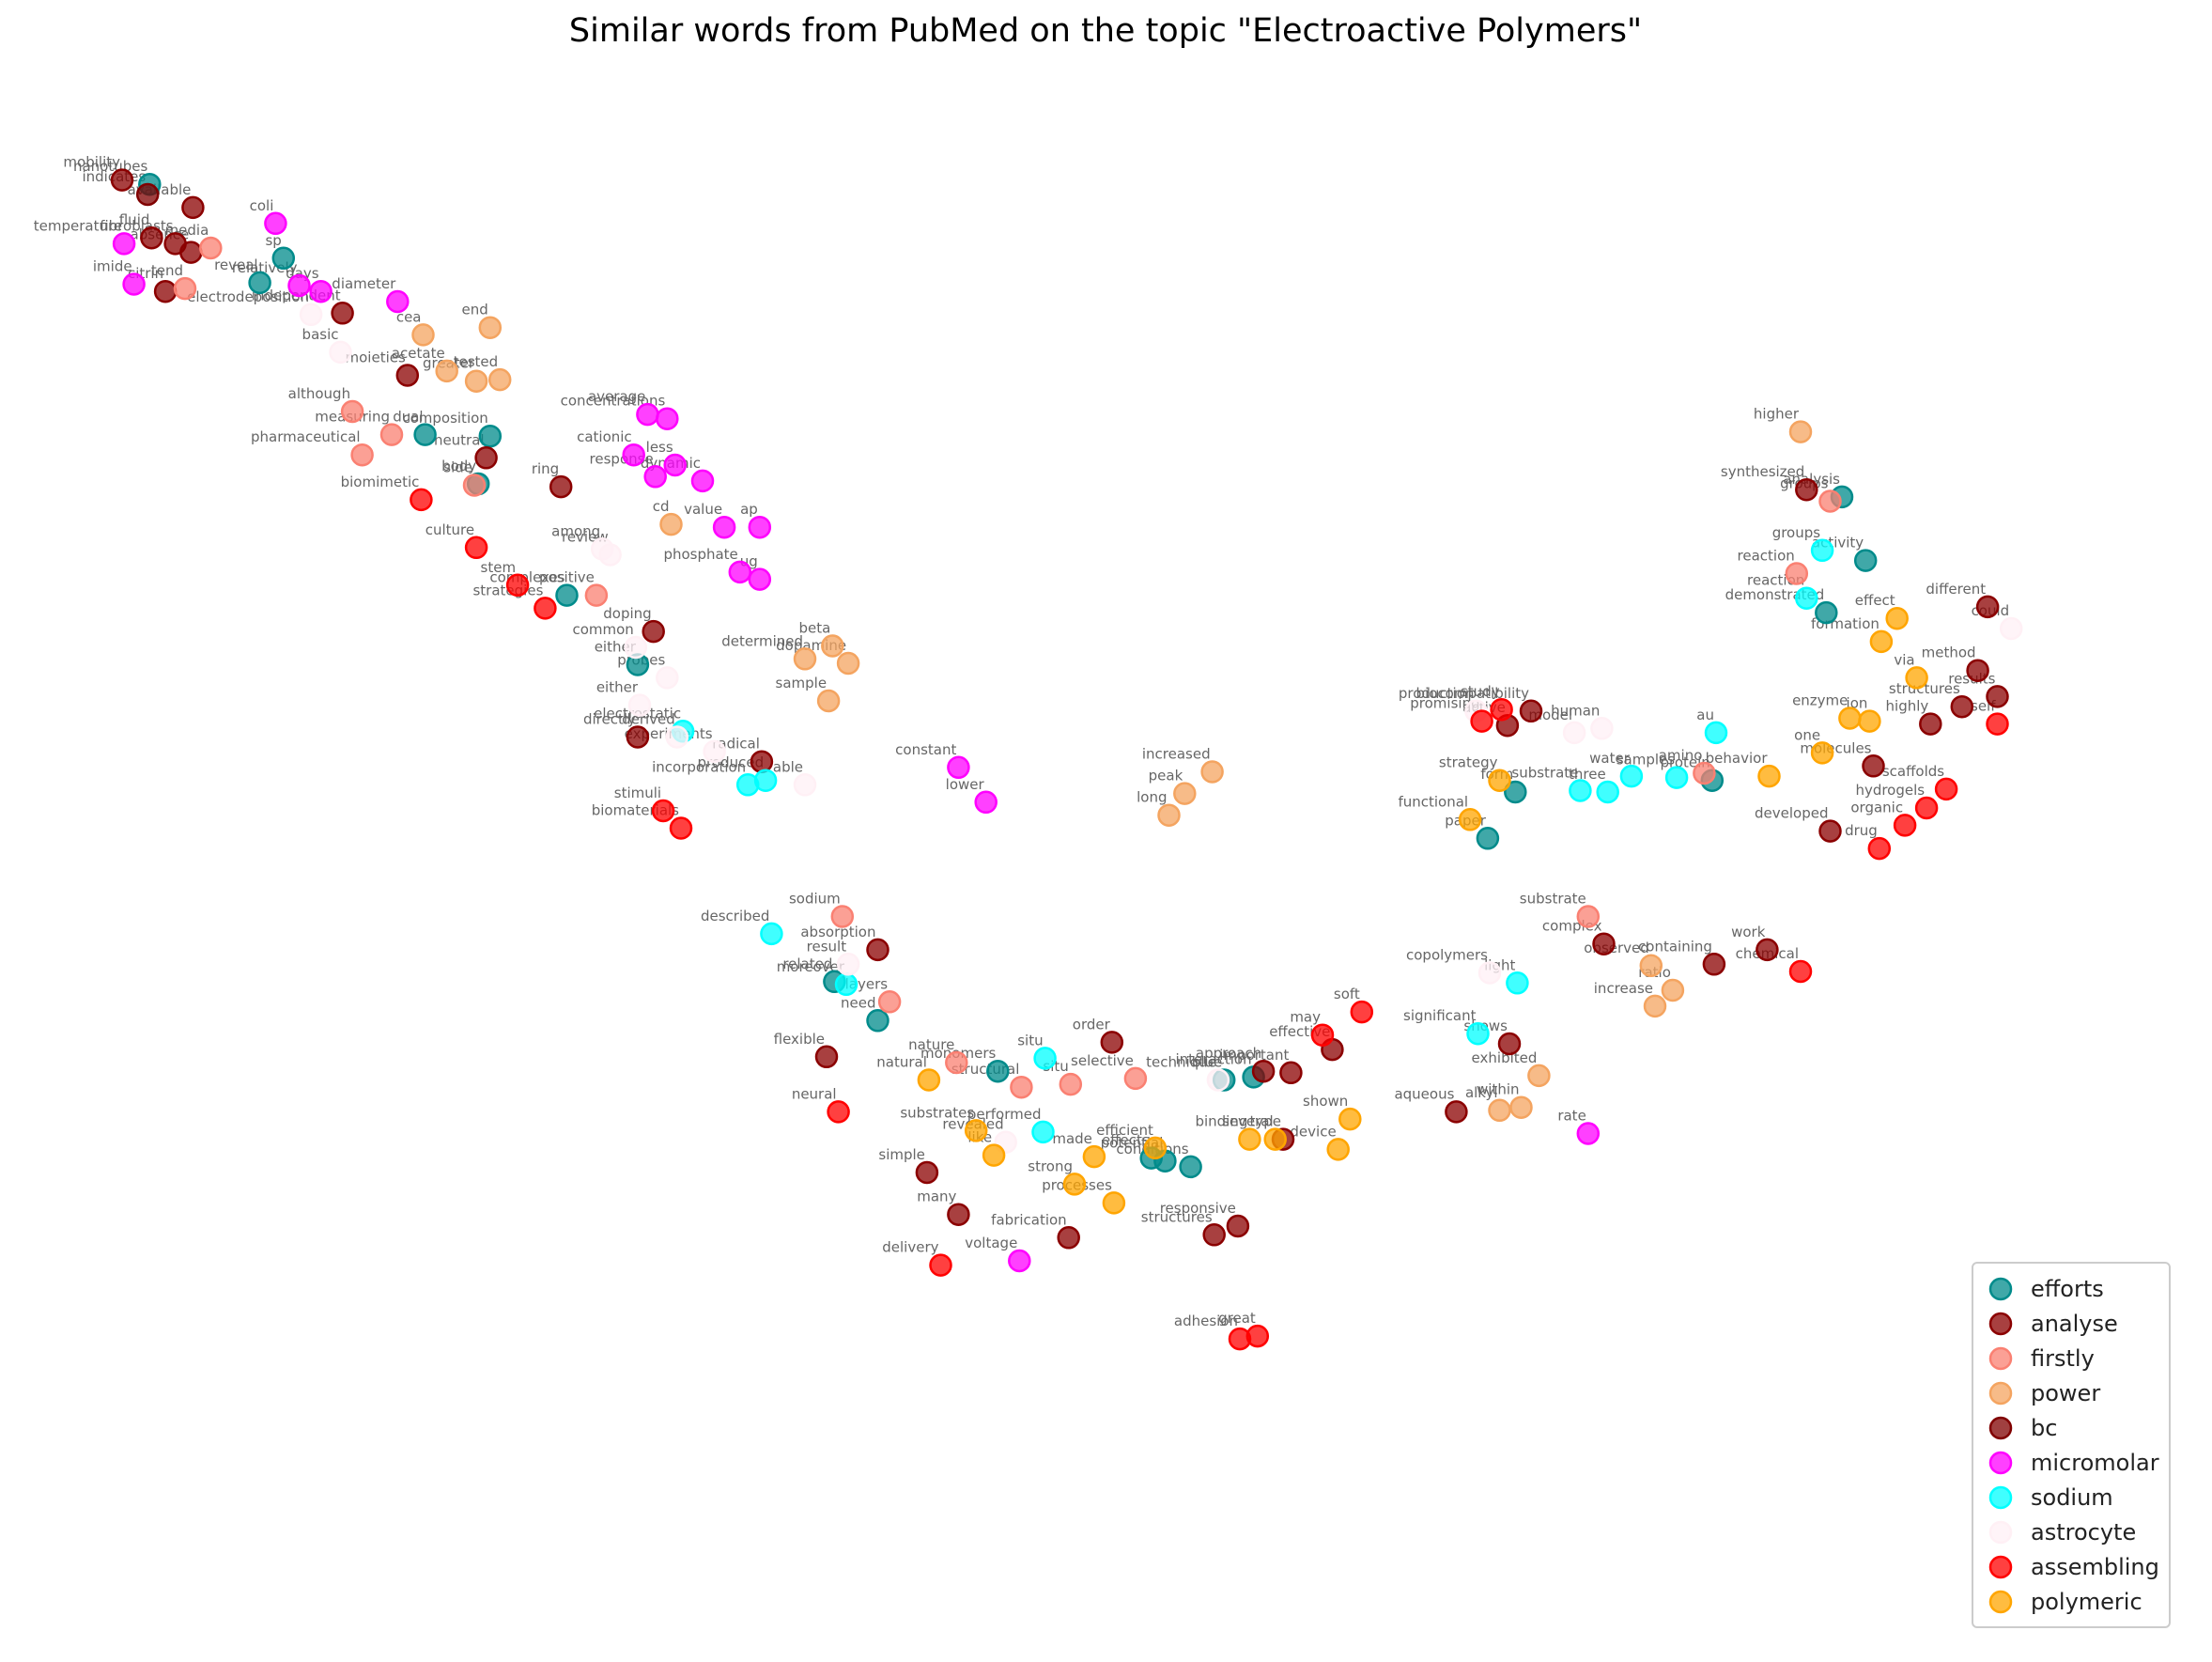 This screenshot has height=1662, width=2212. I want to click on label-sodium-described: described, so click(735, 916).